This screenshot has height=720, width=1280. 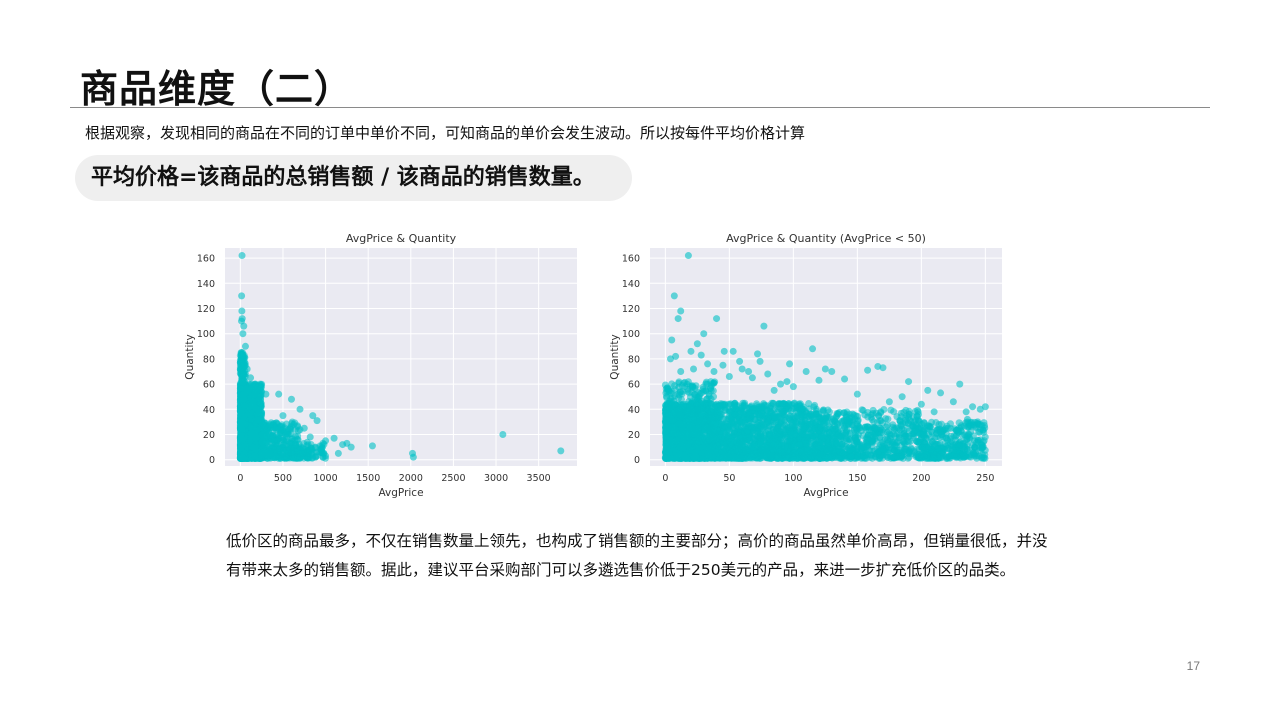 I want to click on x-tick-label: 150, so click(x=857, y=478).